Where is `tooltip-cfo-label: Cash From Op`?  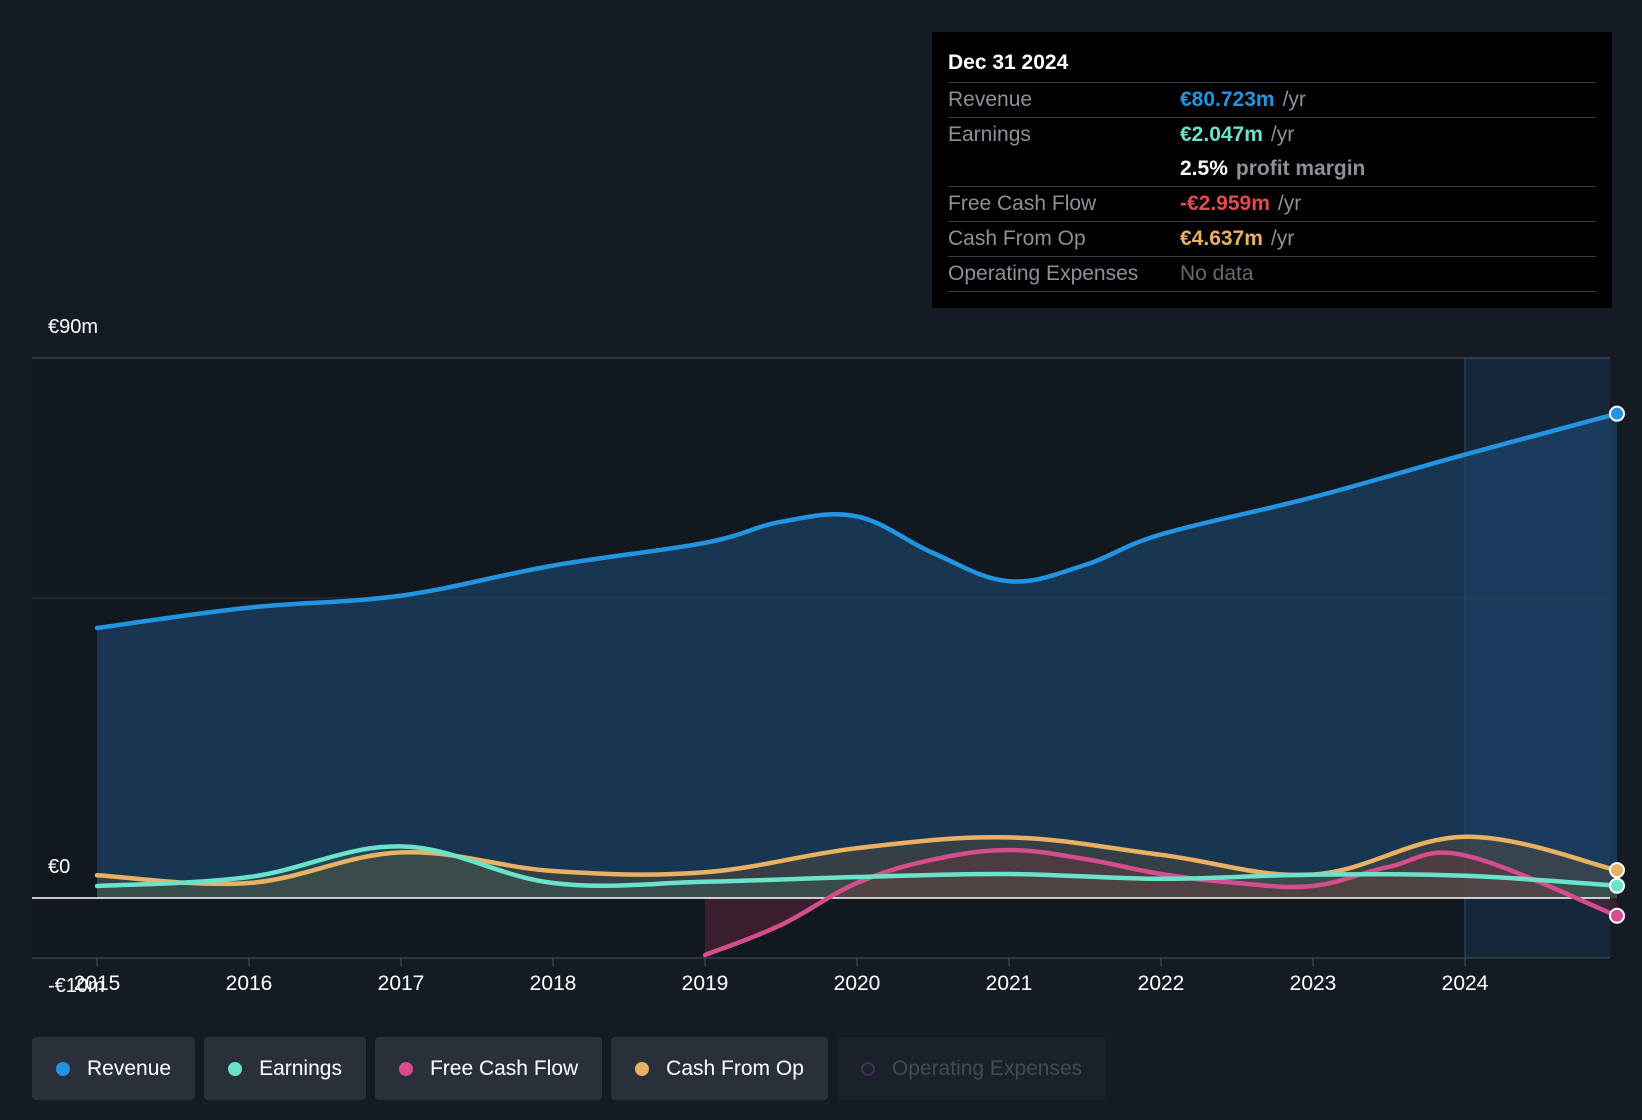 tooltip-cfo-label: Cash From Op is located at coordinates (1017, 238).